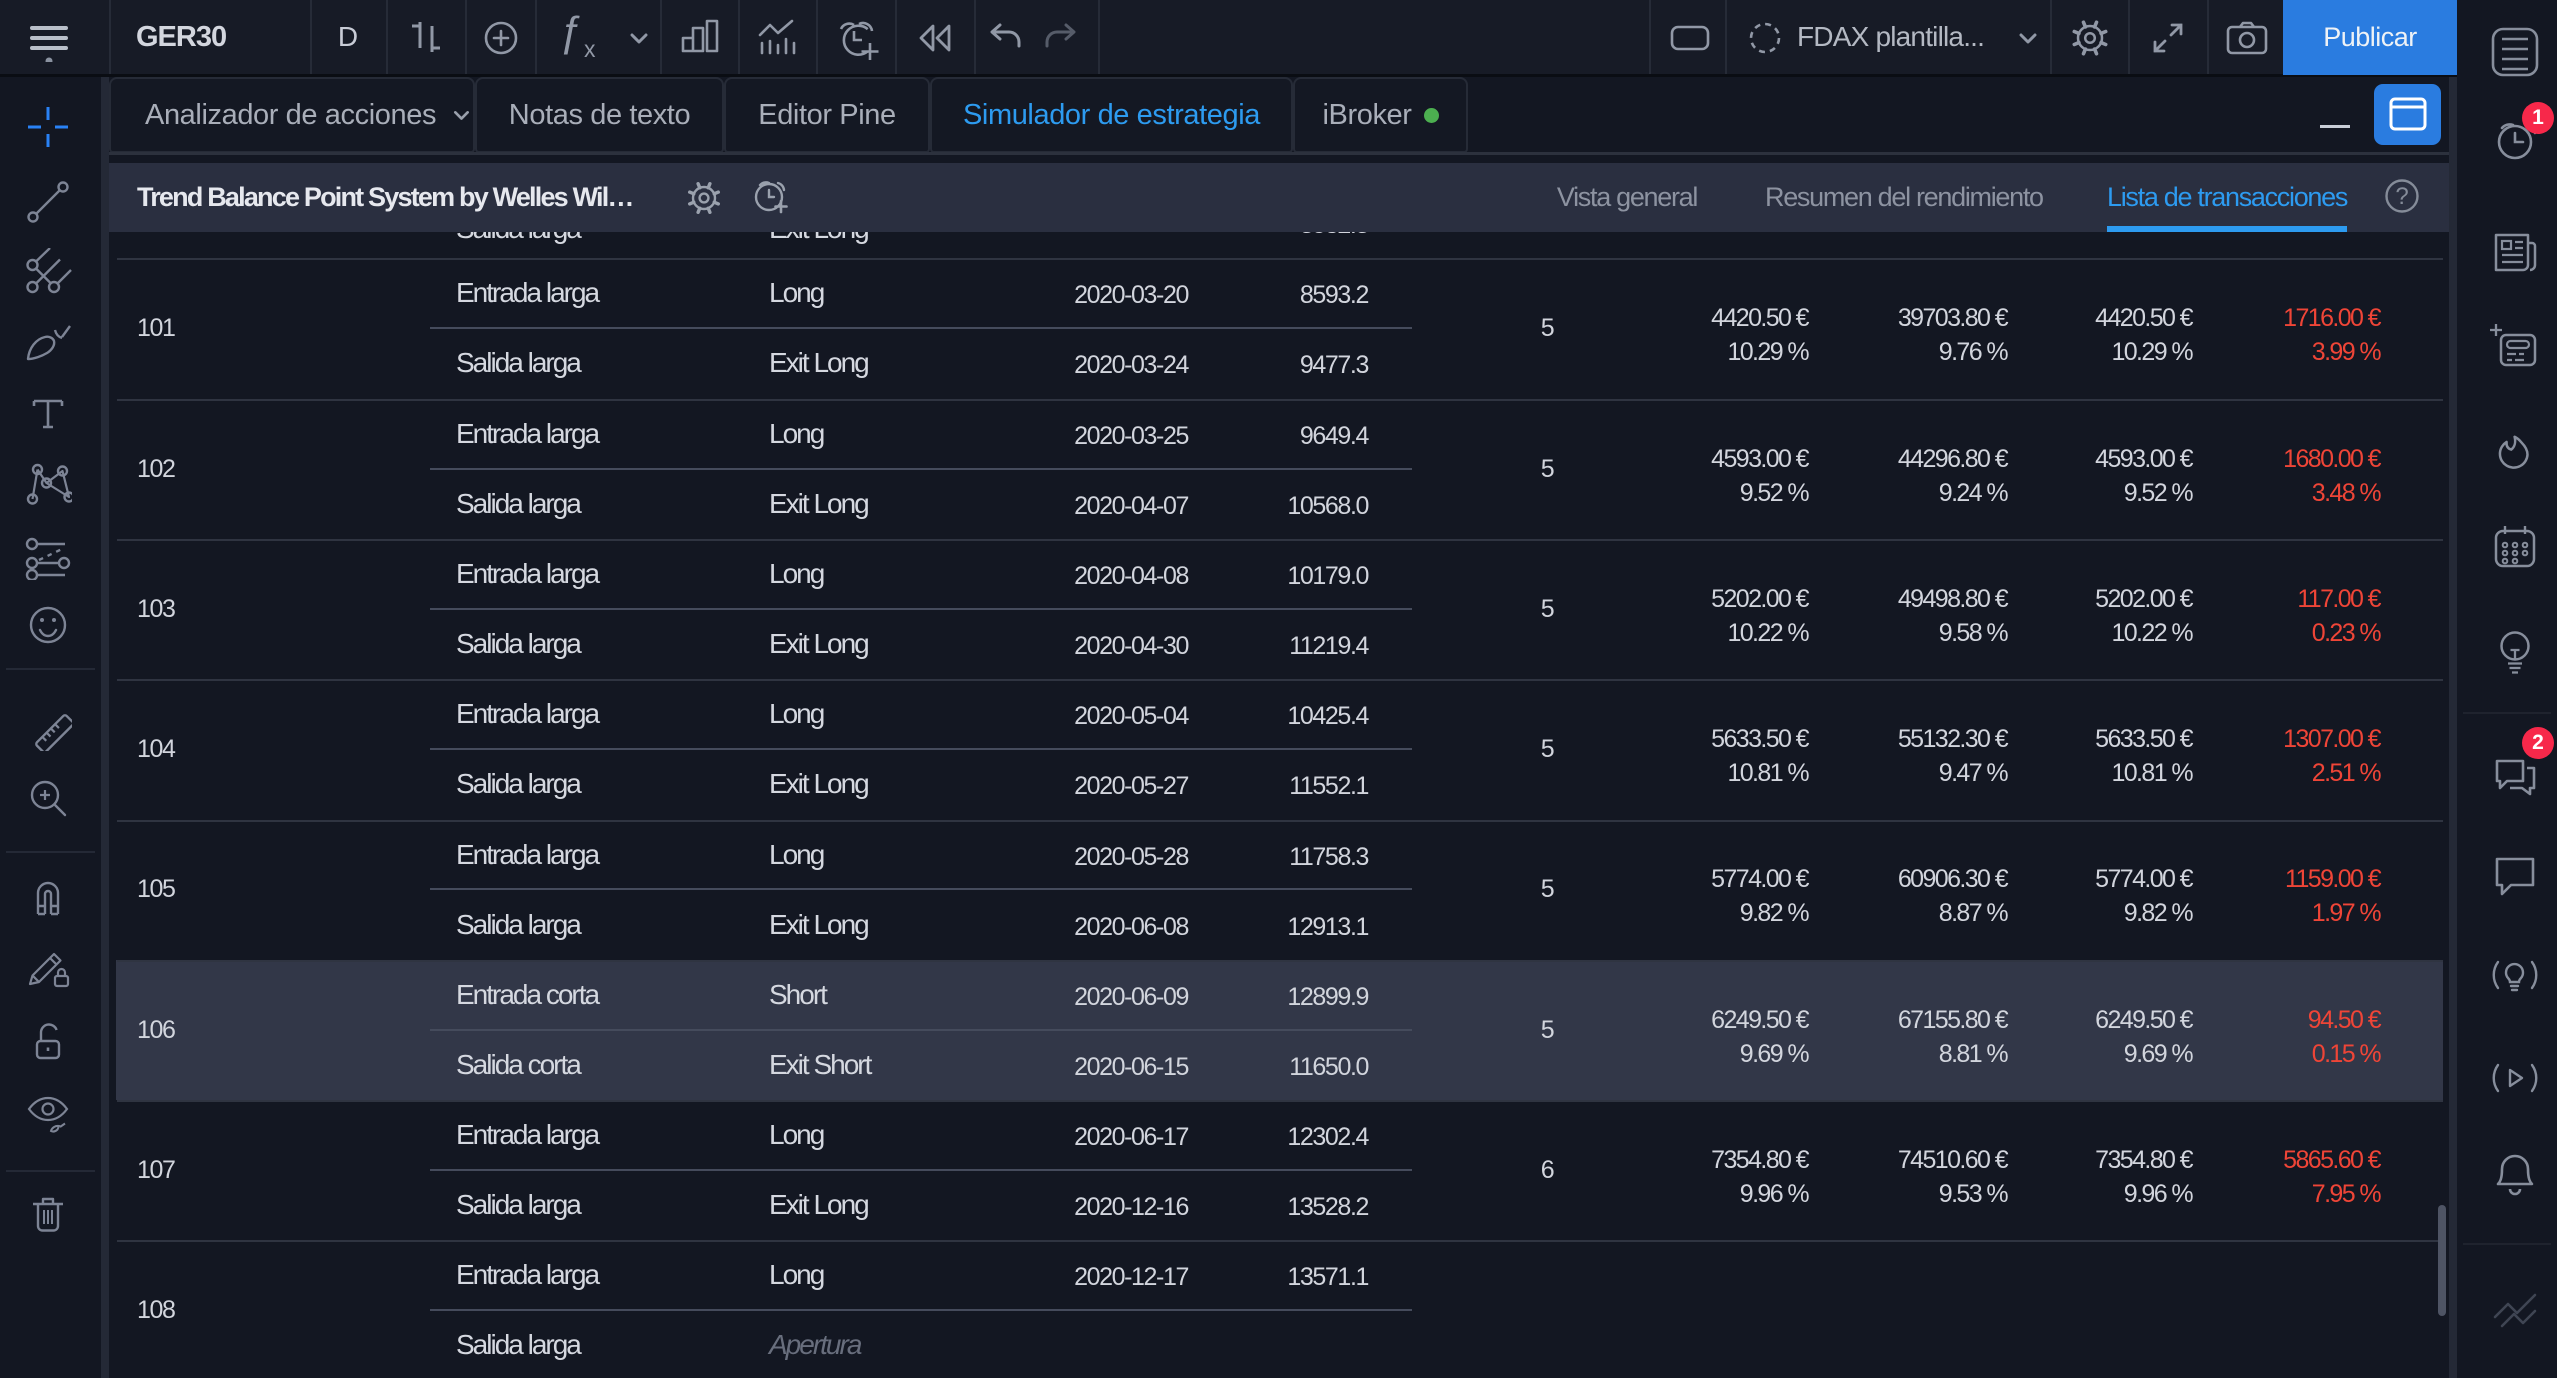 This screenshot has width=2557, height=1378. I want to click on svg-text: ƒ, so click(569, 32).